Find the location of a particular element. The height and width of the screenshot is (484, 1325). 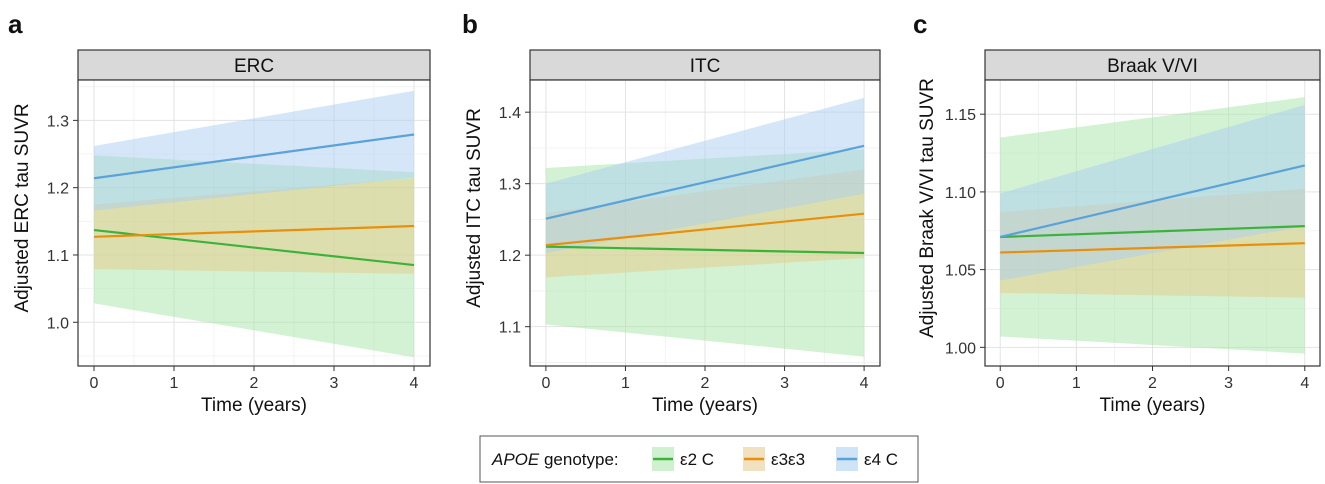

legend-label: ε4 C is located at coordinates (881, 459).